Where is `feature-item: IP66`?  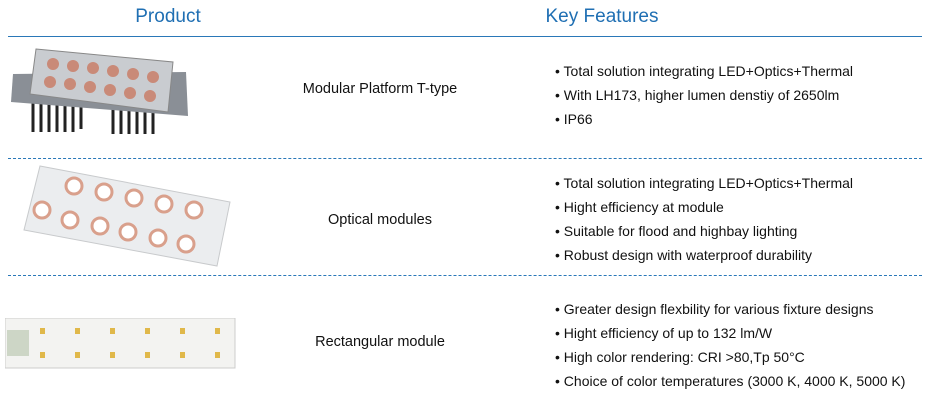
feature-item: IP66 is located at coordinates (704, 119).